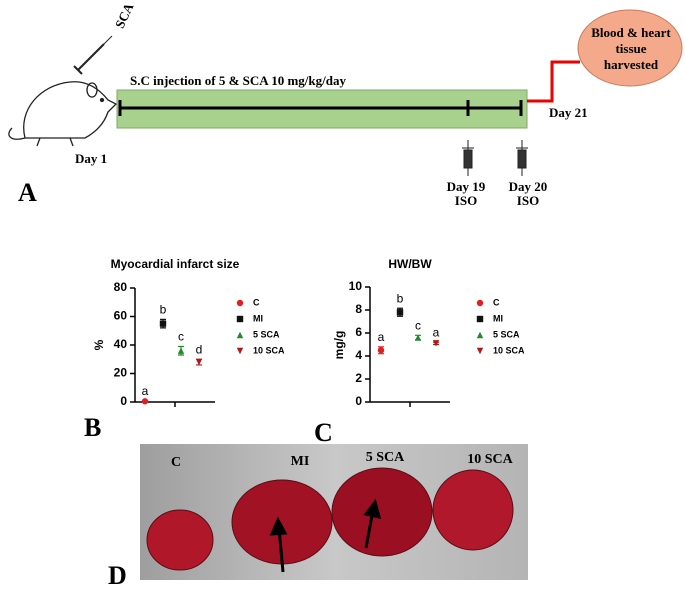 The height and width of the screenshot is (594, 685). Describe the element at coordinates (63, 114) in the screenshot. I see `rat` at that location.